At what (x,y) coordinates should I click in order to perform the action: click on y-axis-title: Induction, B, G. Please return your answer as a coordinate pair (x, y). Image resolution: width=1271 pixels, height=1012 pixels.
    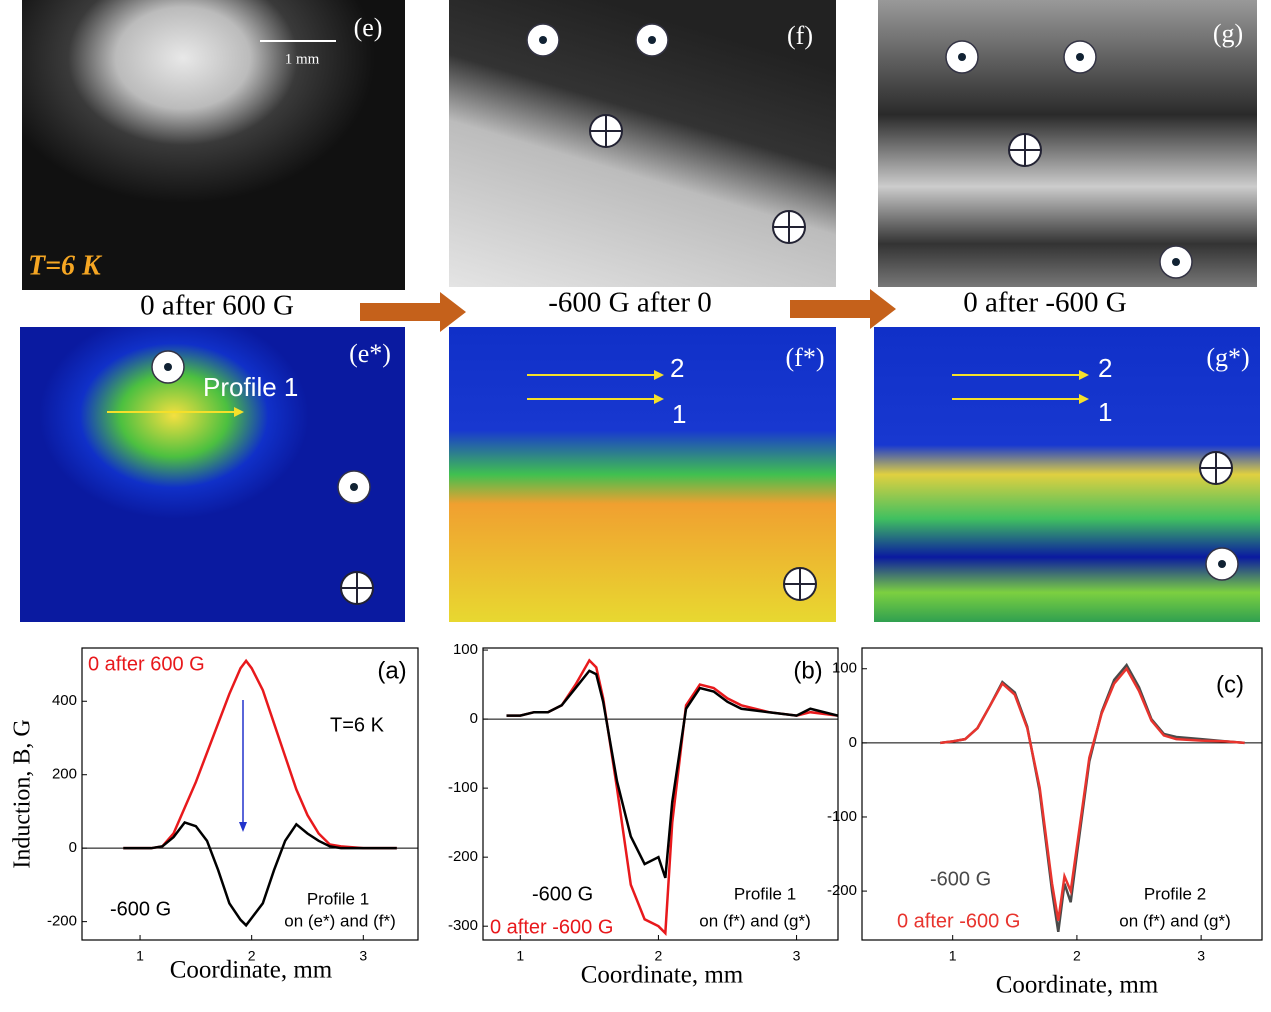
    Looking at the image, I should click on (23, 793).